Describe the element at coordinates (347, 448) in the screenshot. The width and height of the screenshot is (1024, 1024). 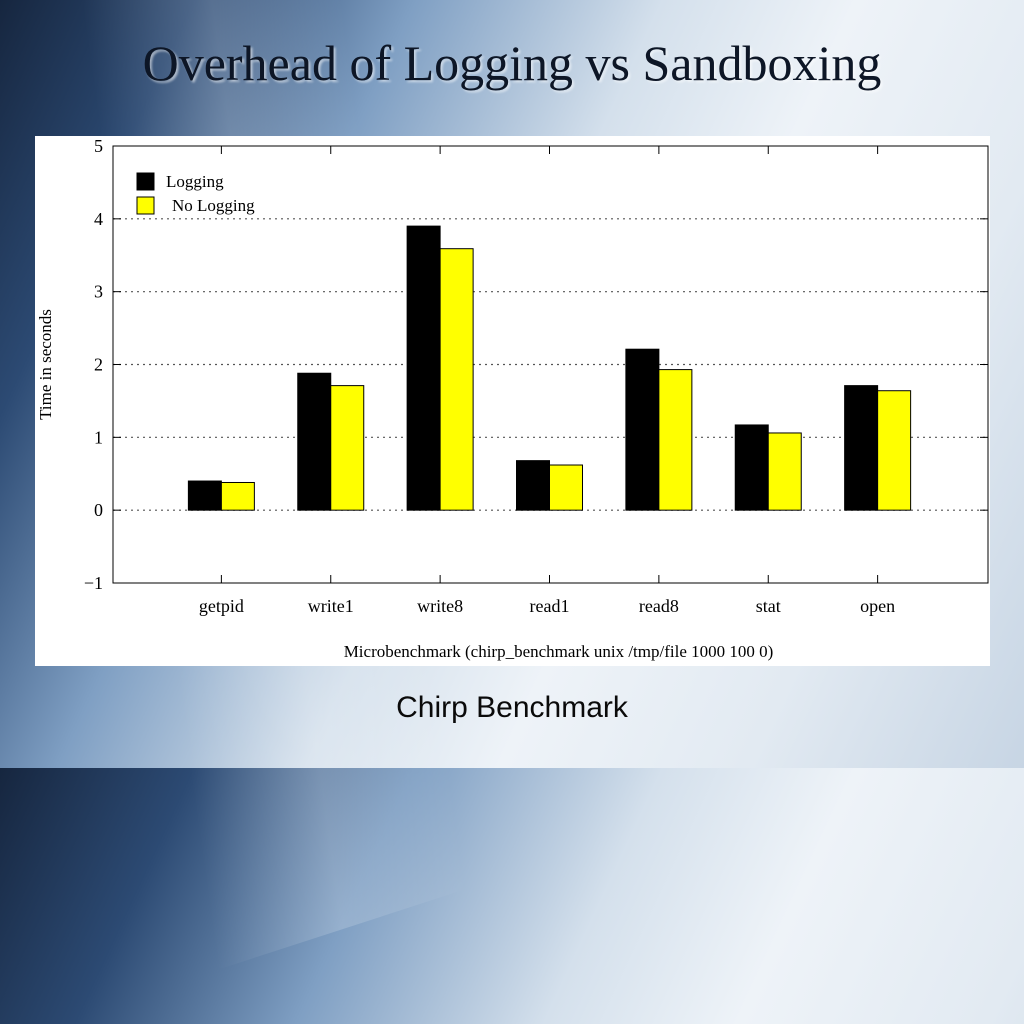
I see `bar-no-logging-write1` at that location.